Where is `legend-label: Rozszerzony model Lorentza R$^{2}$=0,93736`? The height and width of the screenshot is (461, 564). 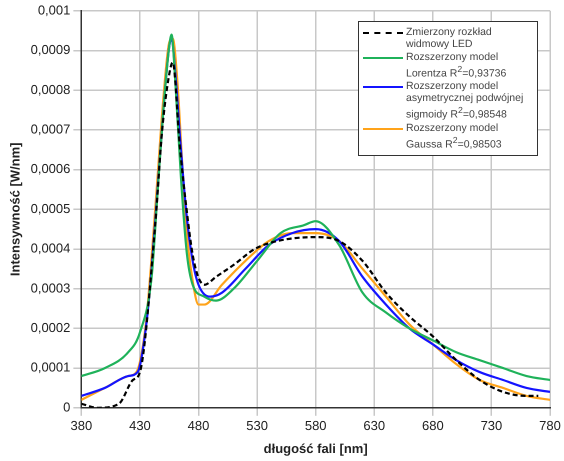
legend-label: Rozszerzony model Lorentza R$^{2}$=0,93736 is located at coordinates (457, 65).